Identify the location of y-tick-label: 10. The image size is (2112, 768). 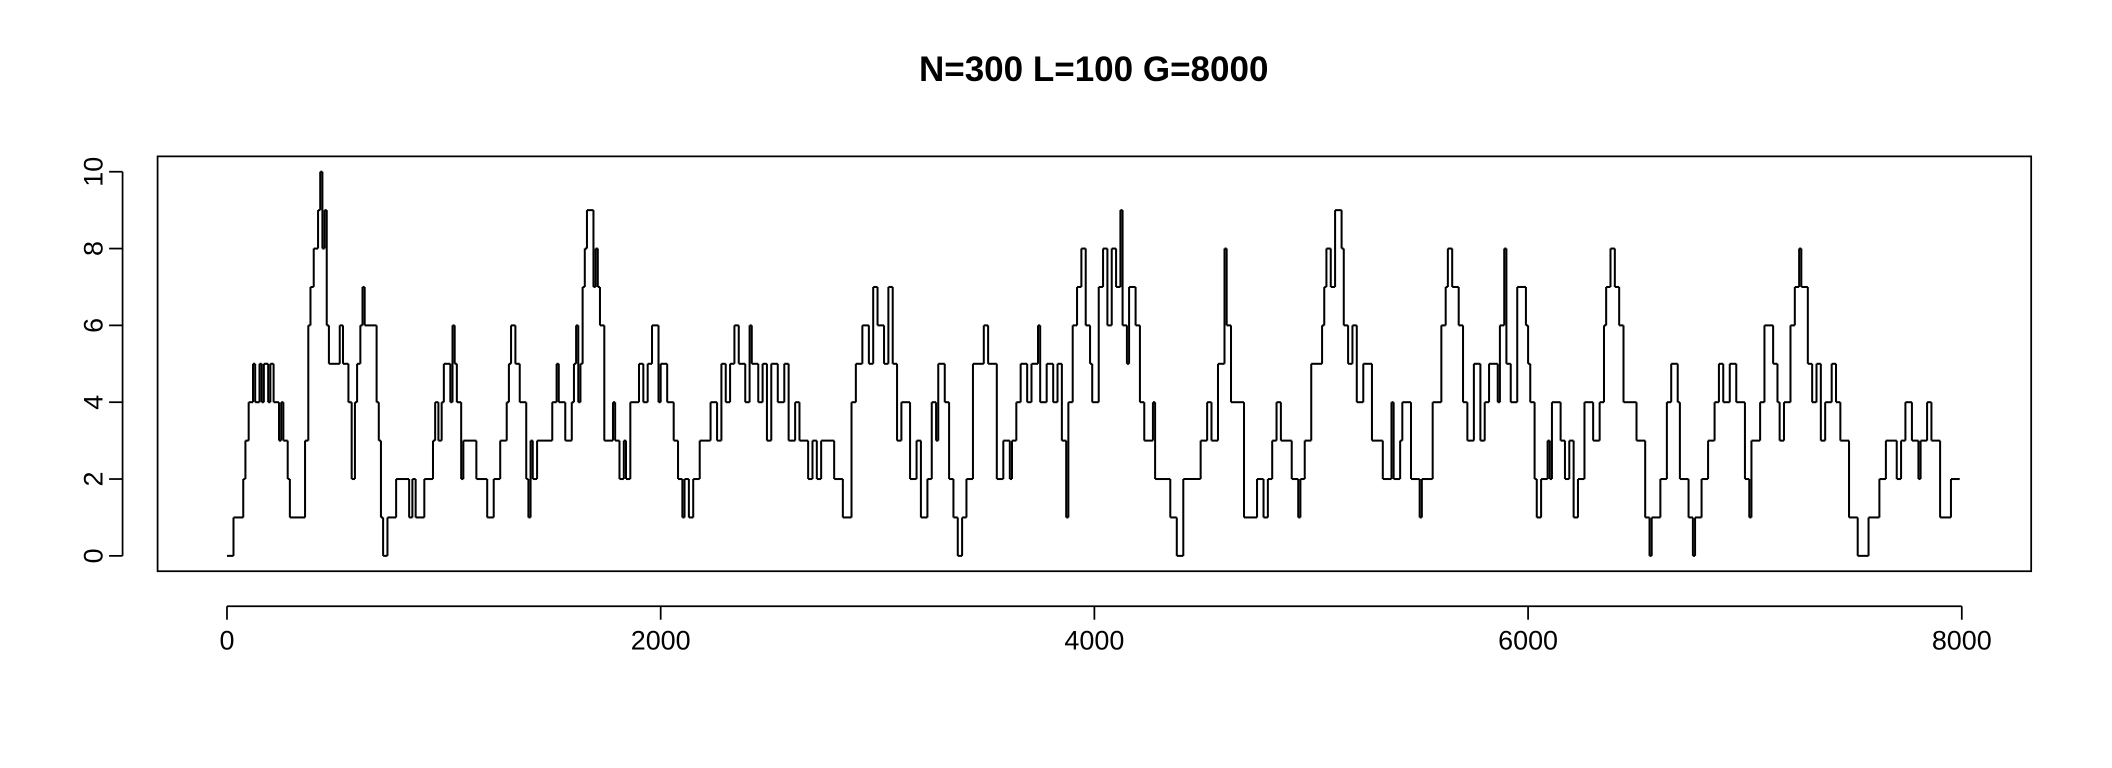
(94, 172).